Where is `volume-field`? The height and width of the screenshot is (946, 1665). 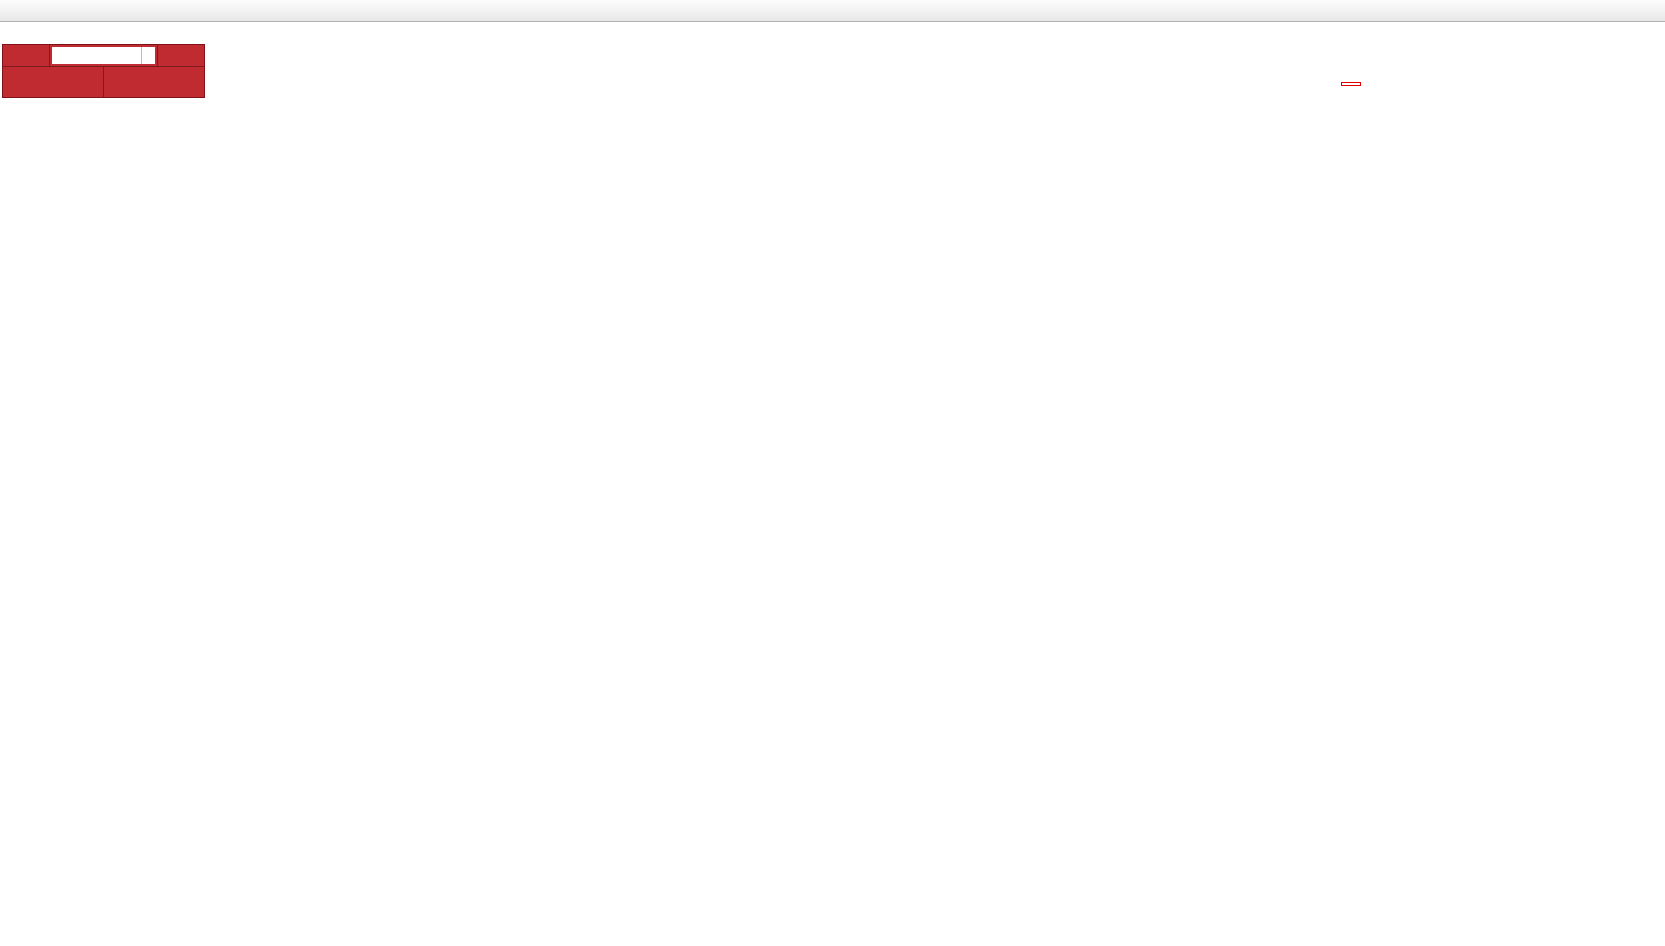 volume-field is located at coordinates (103, 55).